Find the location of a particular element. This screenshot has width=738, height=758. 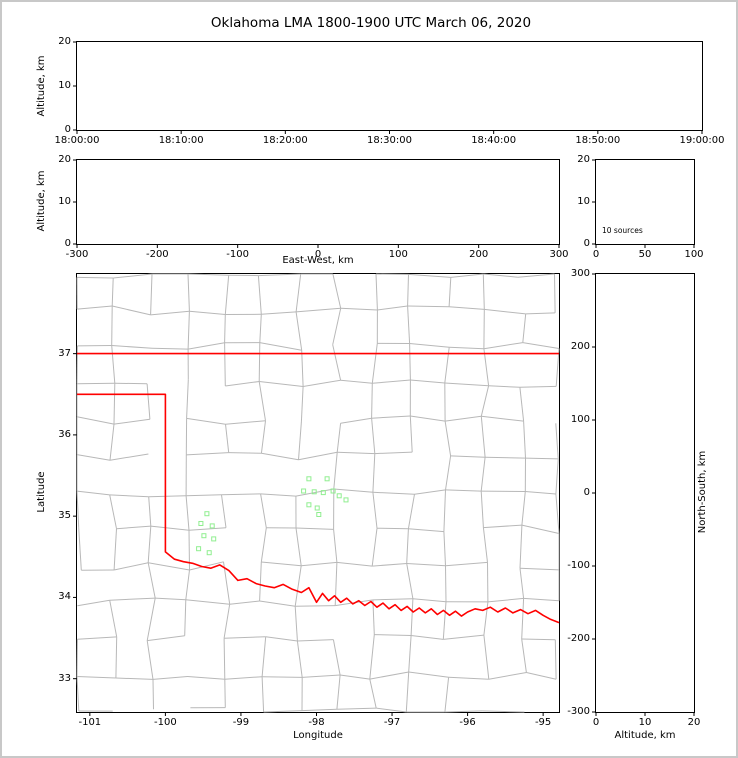

eastwest-altitude-plot is located at coordinates (316, 203).